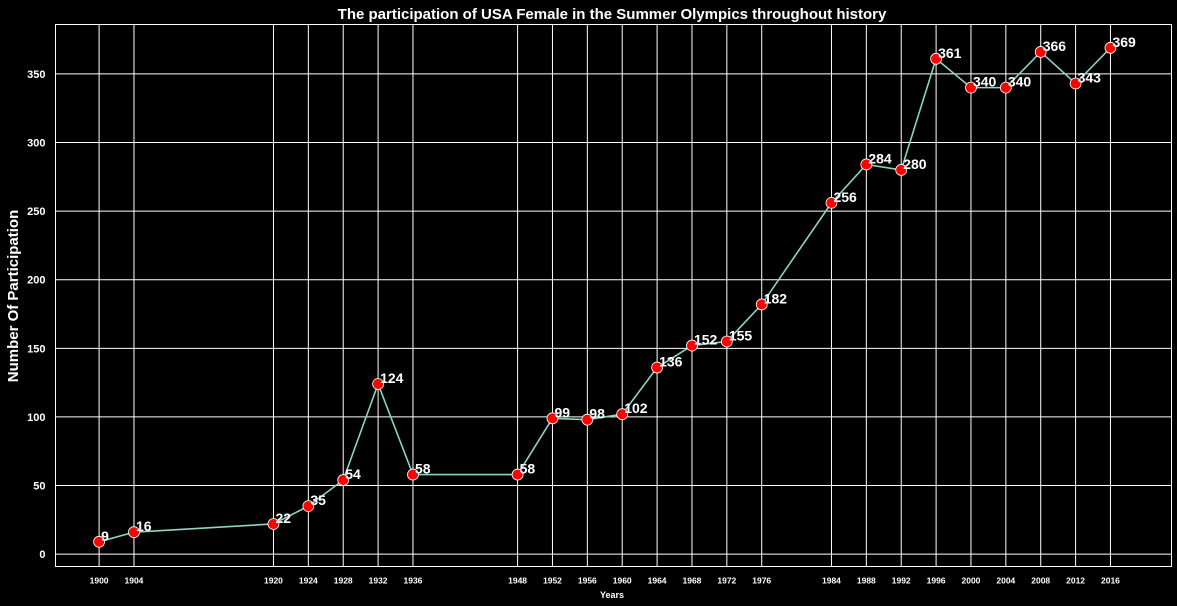  What do you see at coordinates (353, 474) in the screenshot?
I see `data-label: 54` at bounding box center [353, 474].